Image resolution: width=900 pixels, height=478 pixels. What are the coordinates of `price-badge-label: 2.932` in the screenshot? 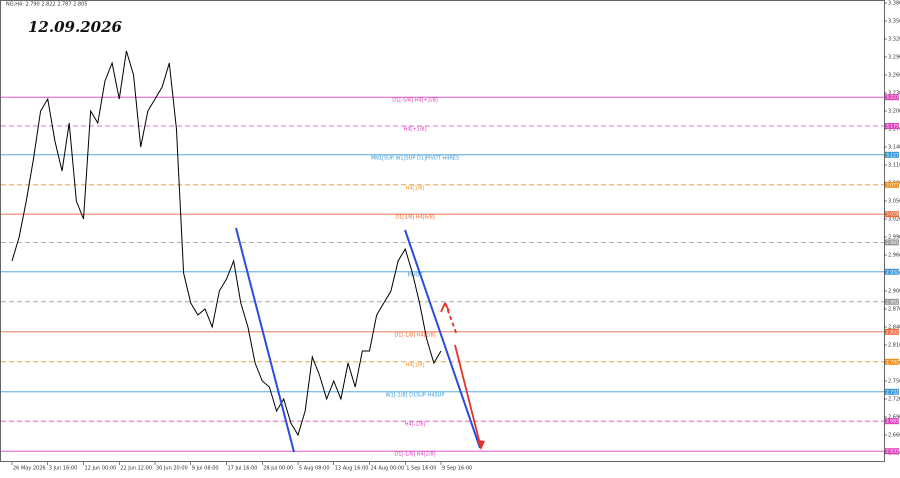 It's located at (892, 272).